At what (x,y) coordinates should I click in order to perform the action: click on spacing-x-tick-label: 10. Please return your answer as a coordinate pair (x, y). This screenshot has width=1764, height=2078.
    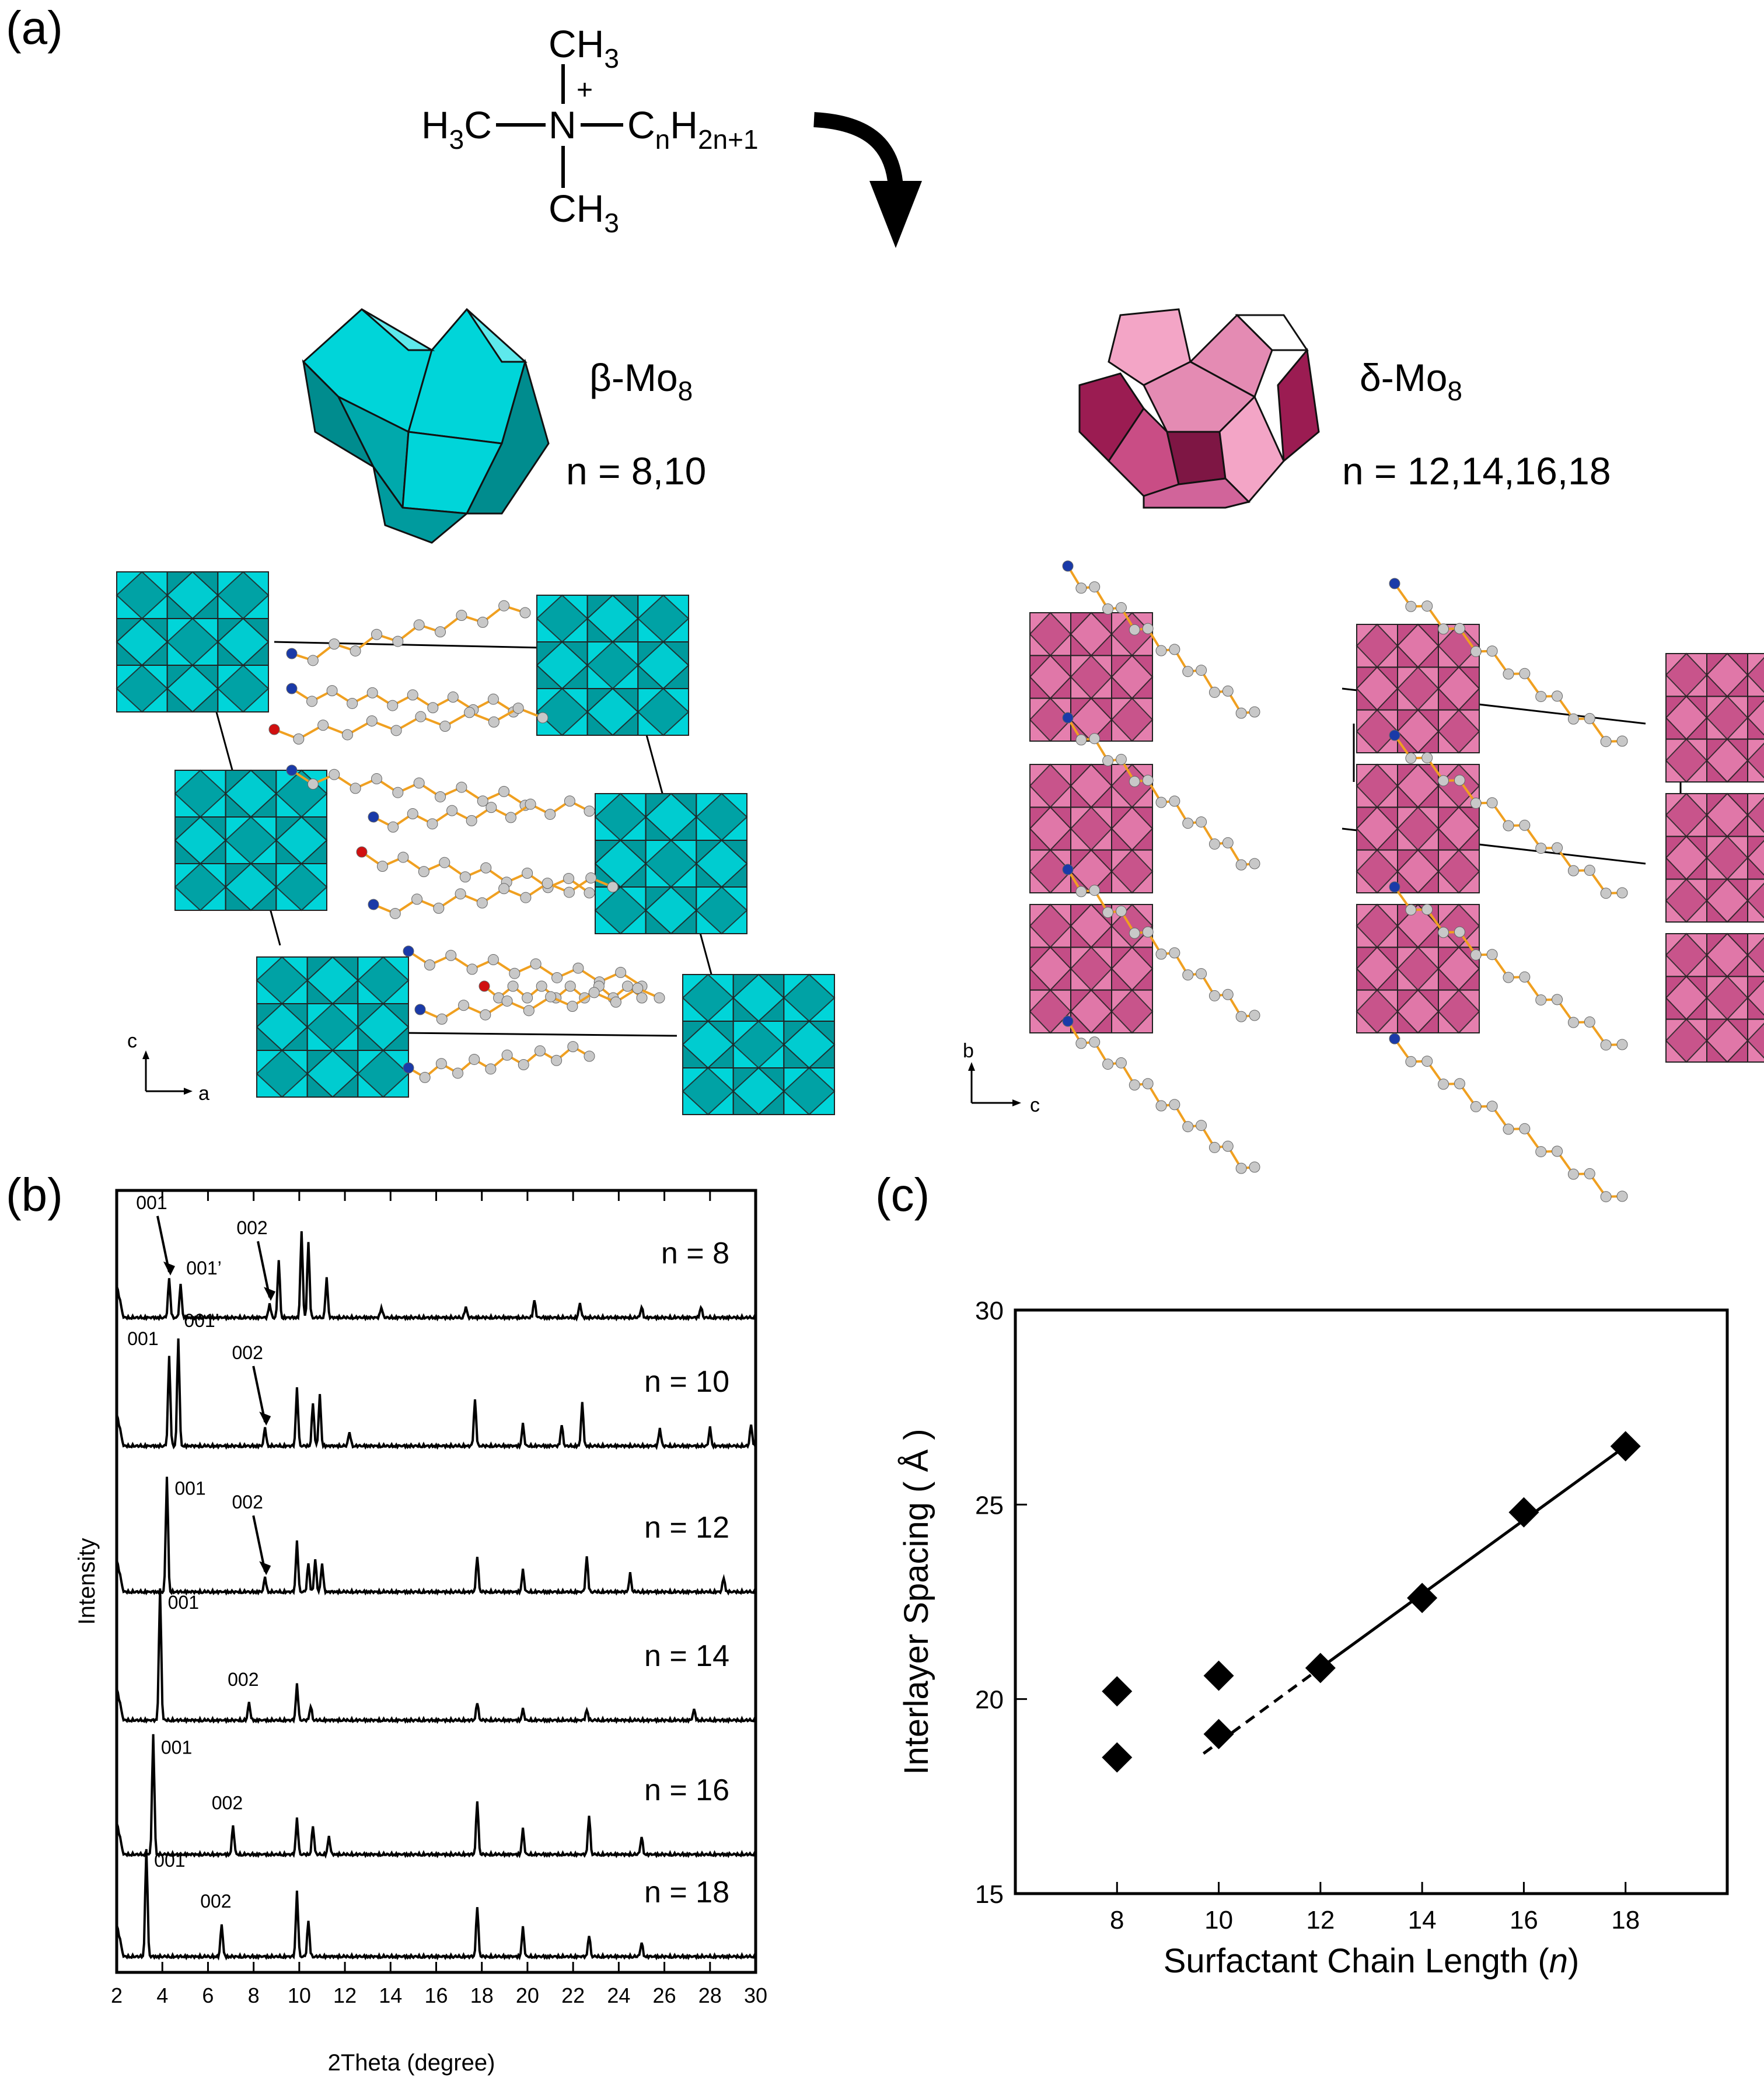
    Looking at the image, I should click on (1218, 1920).